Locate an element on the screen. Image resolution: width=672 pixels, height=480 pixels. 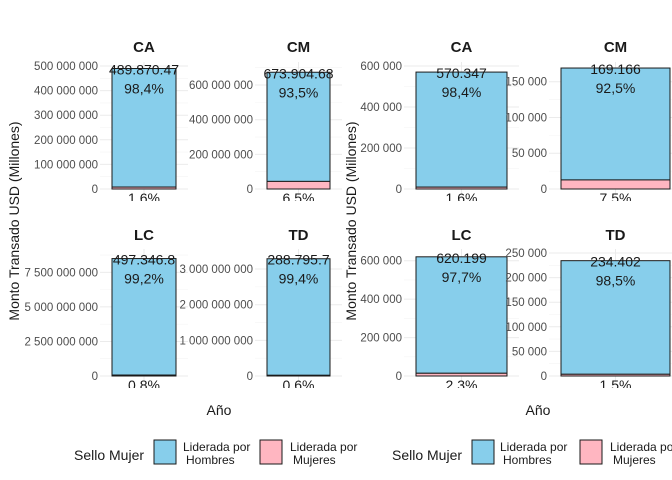
share-men-label: 98,5% is located at coordinates (616, 281).